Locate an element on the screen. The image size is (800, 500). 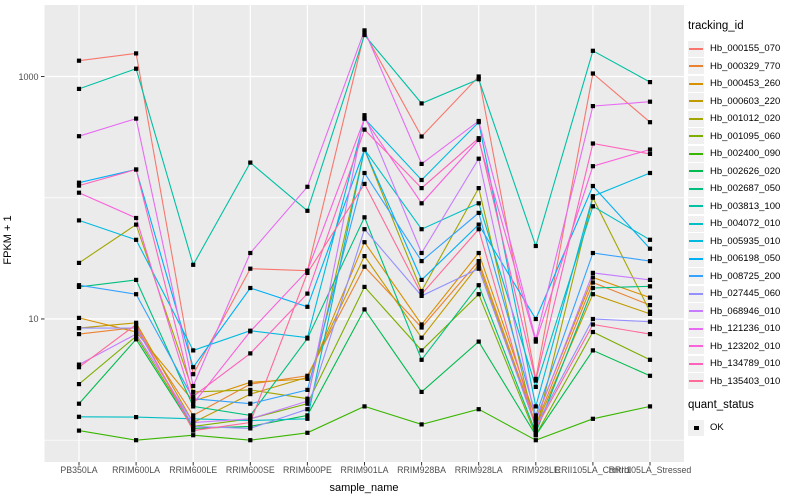
legend-item-label: Hb_121236_010 is located at coordinates (745, 329).